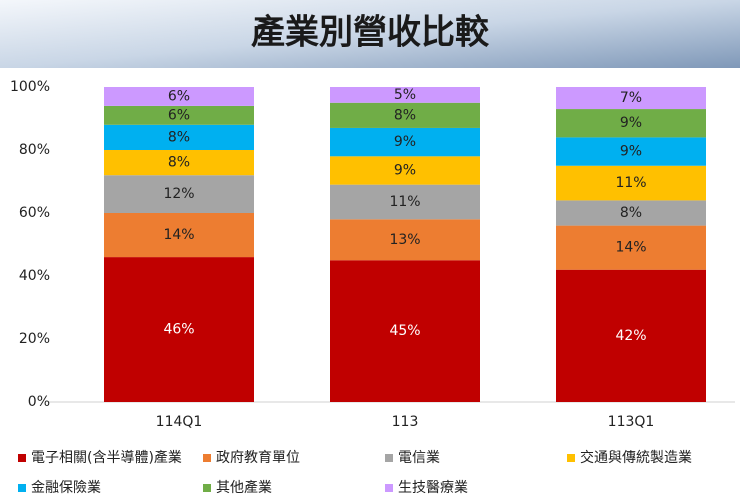 This screenshot has width=740, height=499. I want to click on y-tick-label: 20%, so click(34, 339).